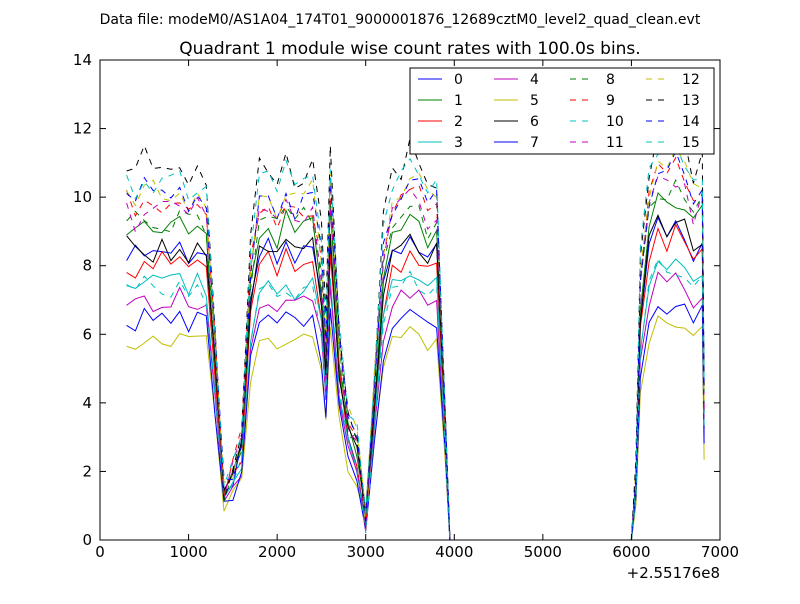 Image resolution: width=800 pixels, height=604 pixels. Describe the element at coordinates (691, 101) in the screenshot. I see `legend-label-13: 13` at that location.